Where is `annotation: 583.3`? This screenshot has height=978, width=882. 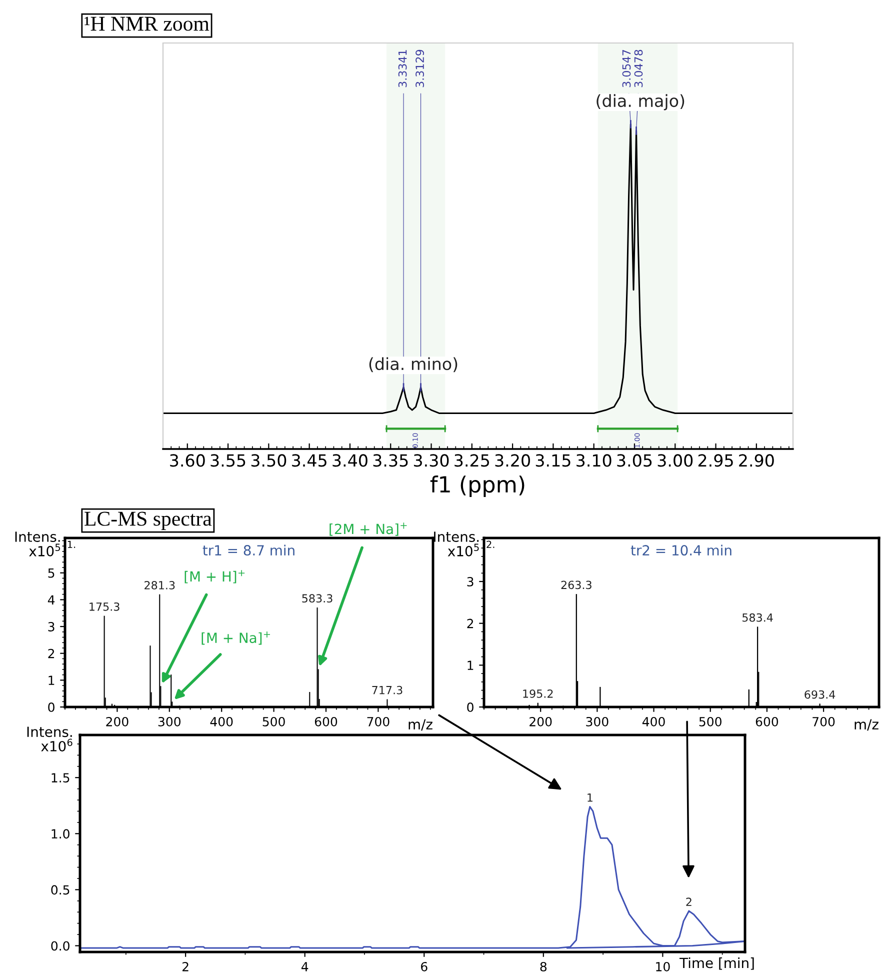
annotation: 583.3 is located at coordinates (317, 598).